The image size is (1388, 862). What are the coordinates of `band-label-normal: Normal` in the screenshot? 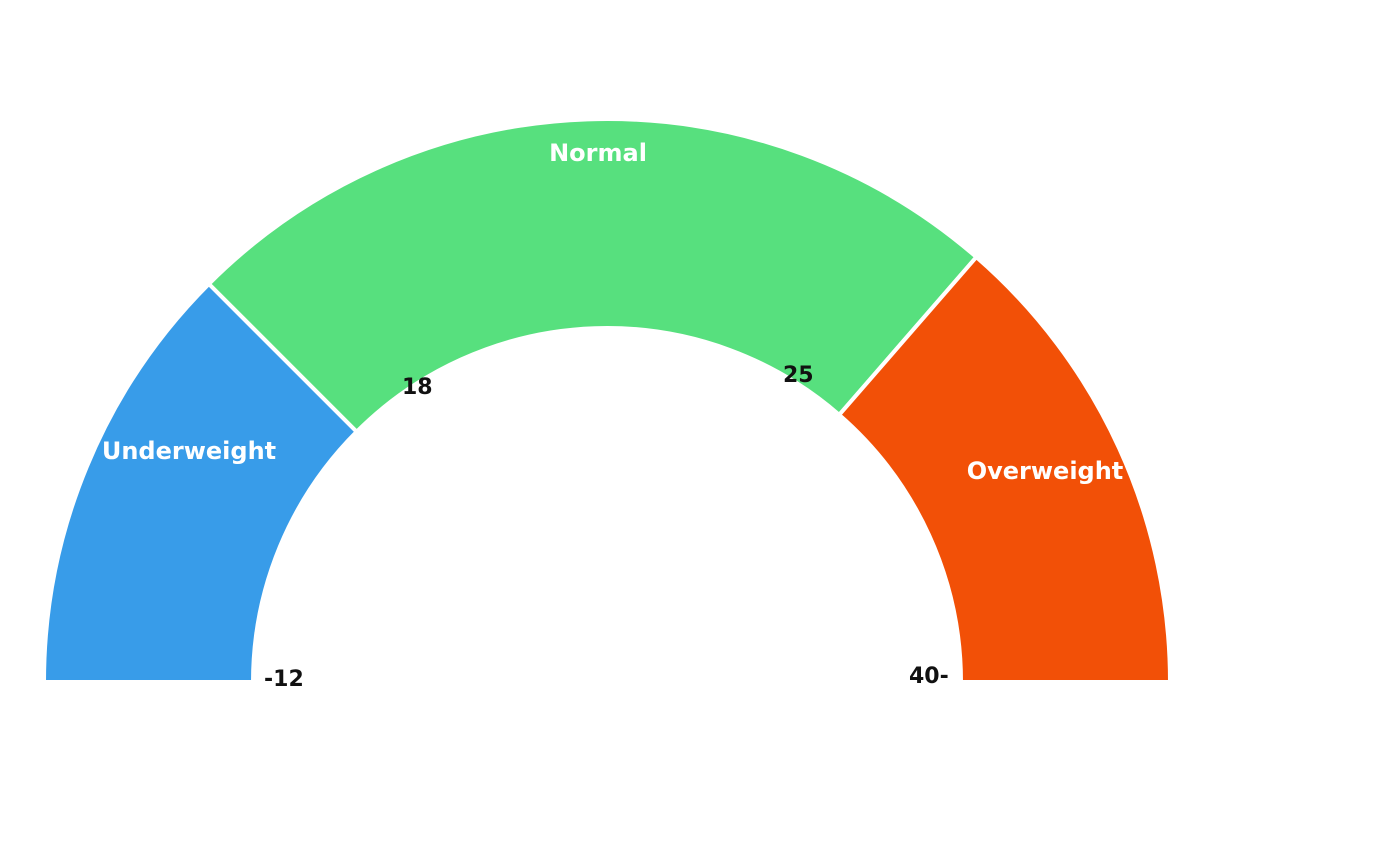 It's located at (598, 153).